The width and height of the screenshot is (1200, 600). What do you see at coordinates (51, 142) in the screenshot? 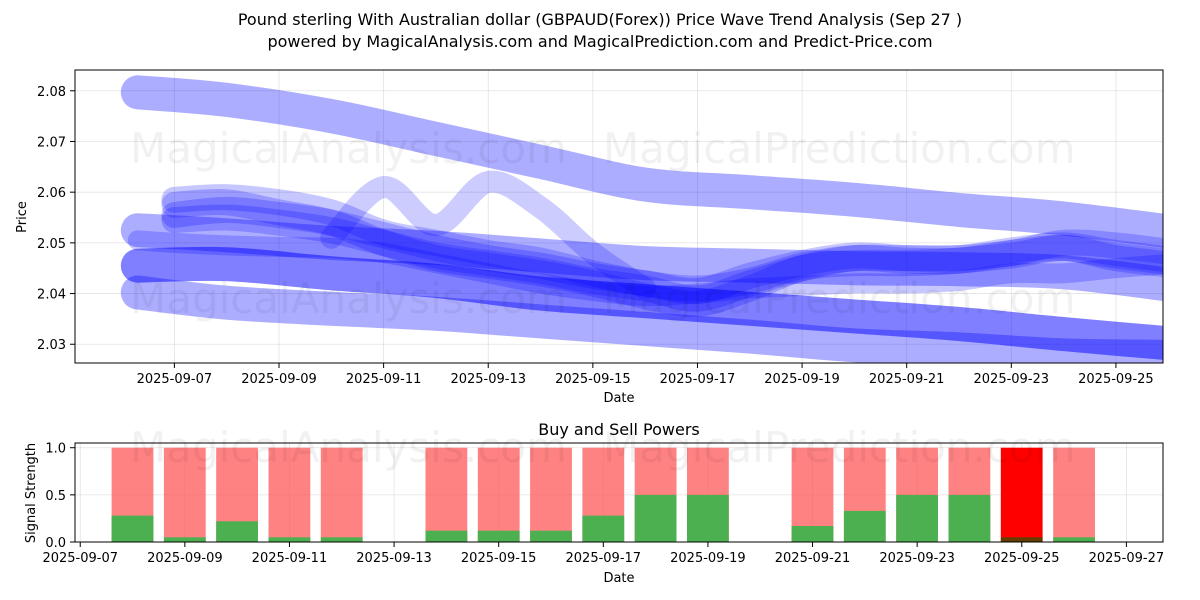
I see `price-y-tick-label: 2.07` at bounding box center [51, 142].